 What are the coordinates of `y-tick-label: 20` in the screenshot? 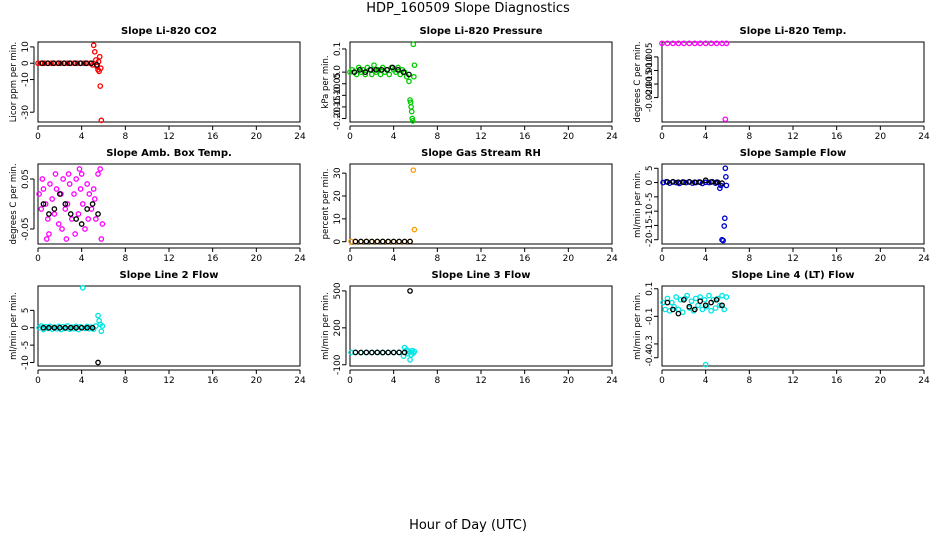 It's located at (338, 196).